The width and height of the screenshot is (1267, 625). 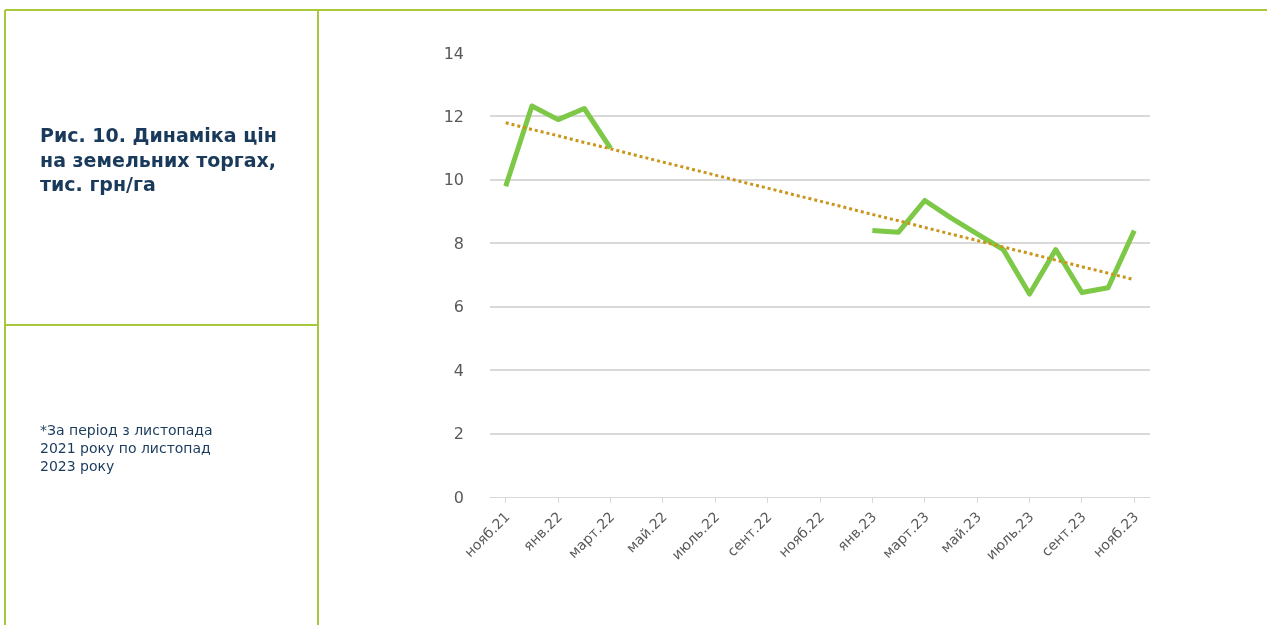 What do you see at coordinates (453, 117) in the screenshot?
I see `y-tick-label: 12` at bounding box center [453, 117].